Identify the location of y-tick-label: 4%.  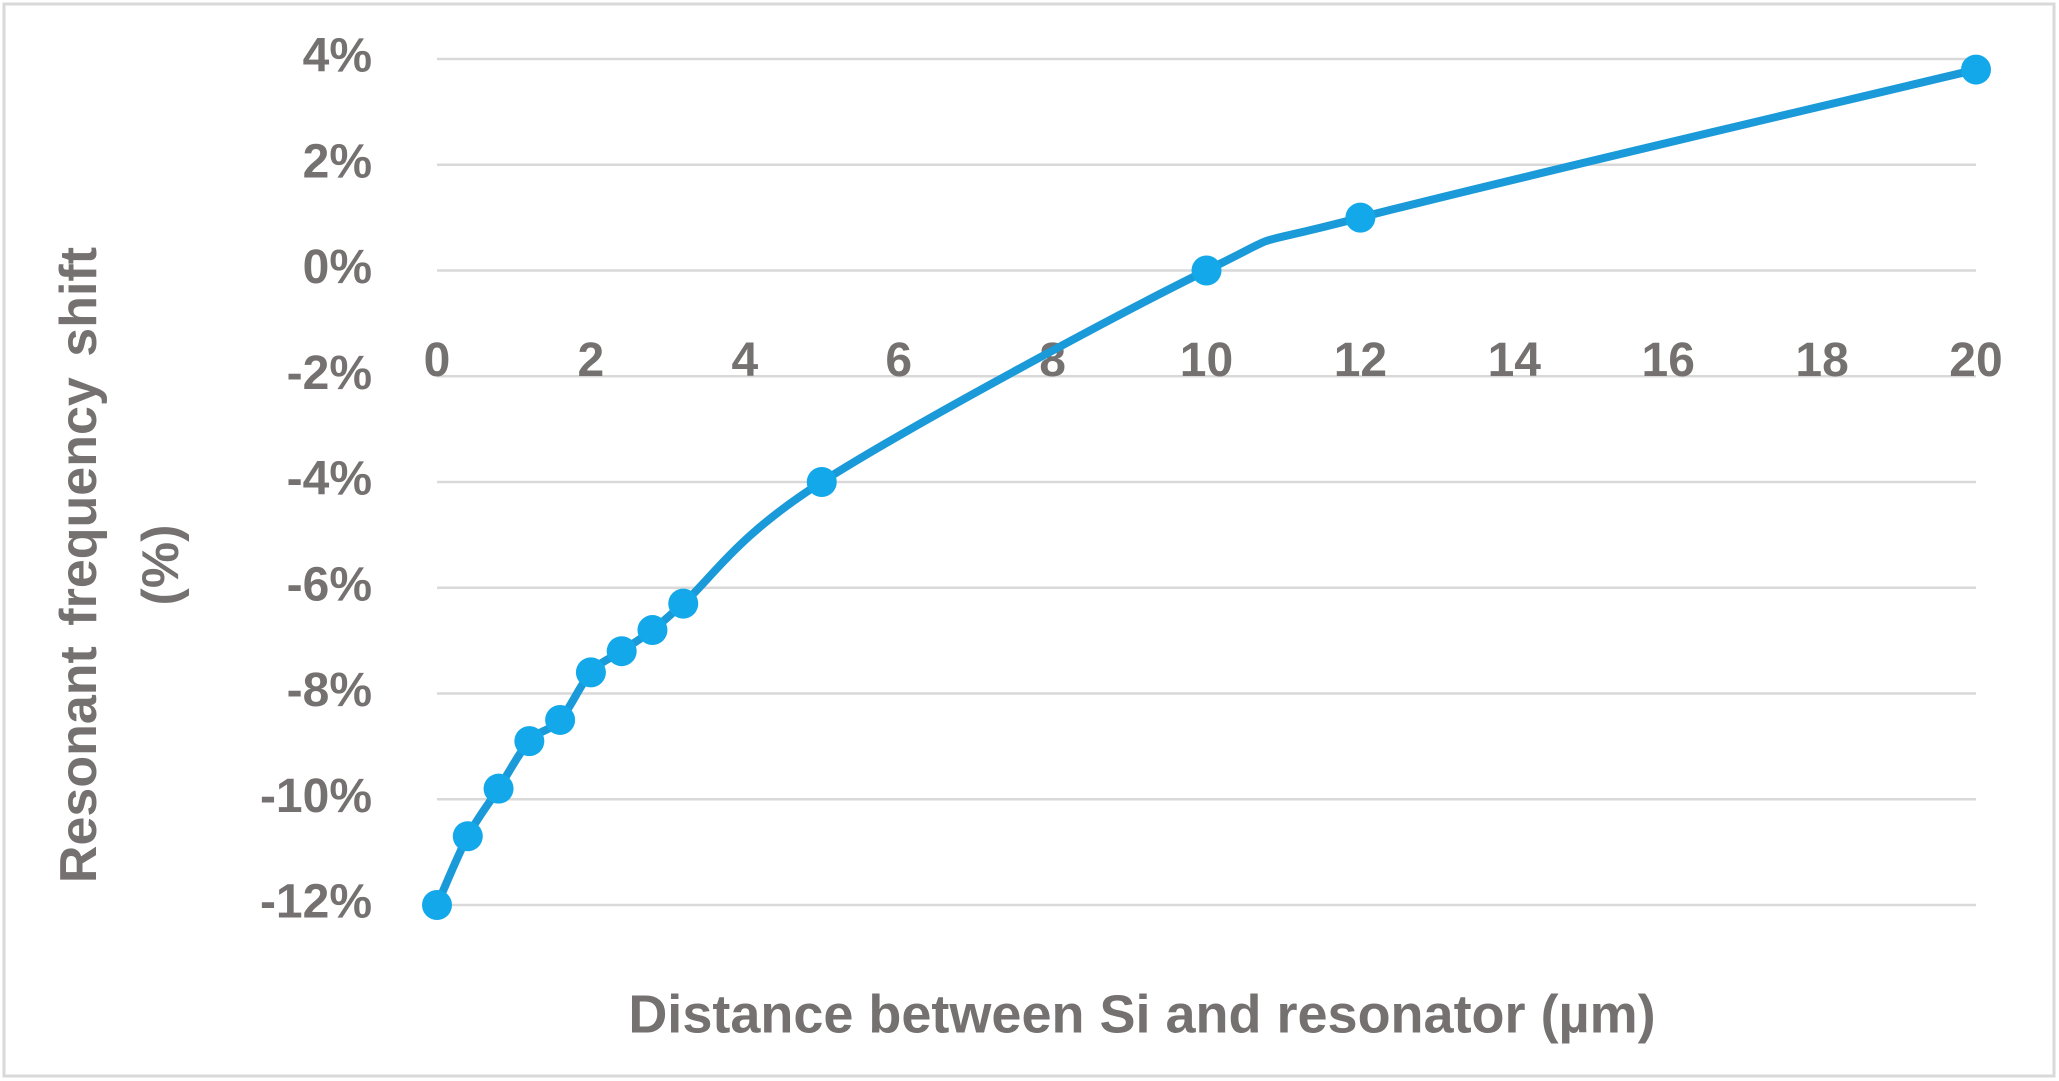
(337, 56).